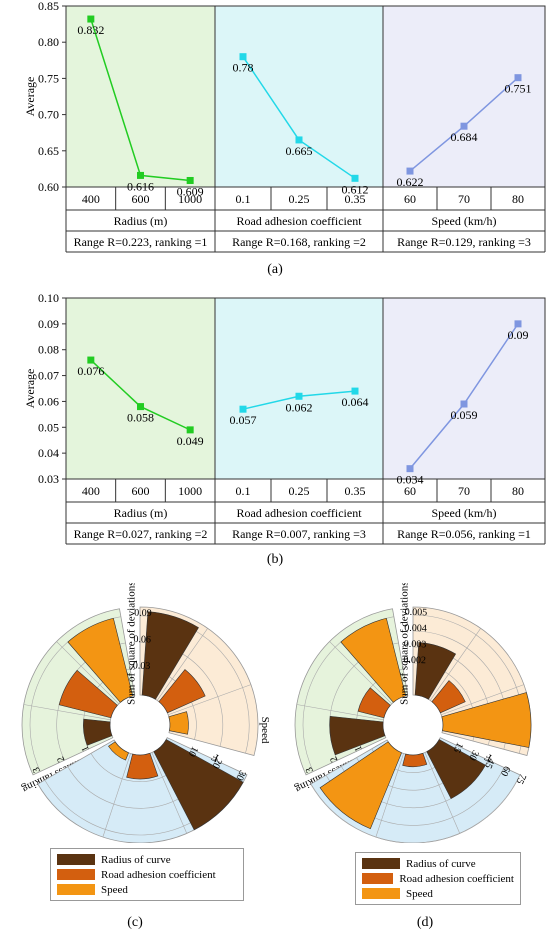 This screenshot has height=937, width=550. What do you see at coordinates (190, 441) in the screenshot?
I see `data-label: 0.049` at bounding box center [190, 441].